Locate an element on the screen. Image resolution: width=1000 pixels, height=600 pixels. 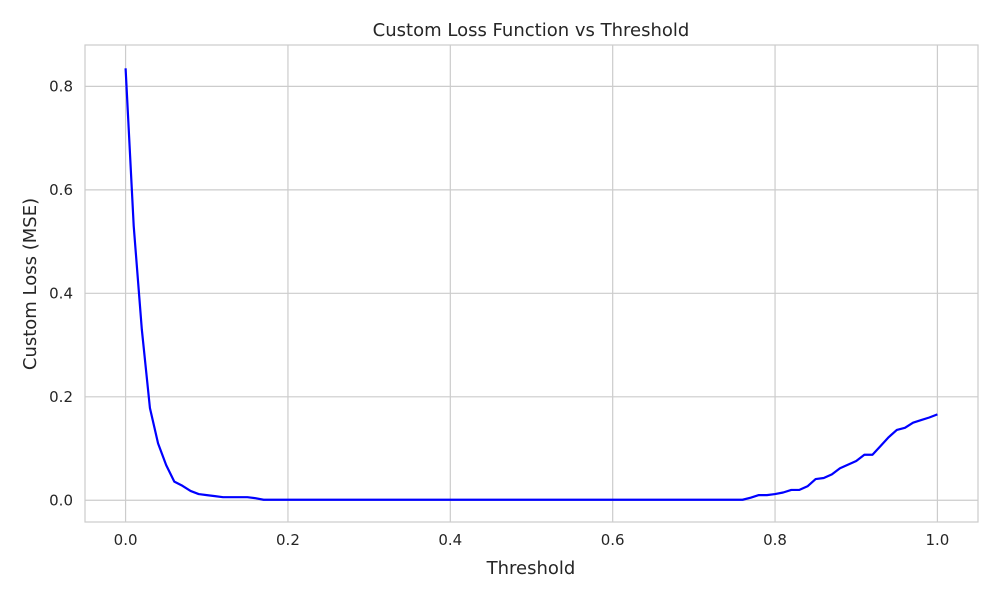
x-tick-label: 0.8 is located at coordinates (775, 540).